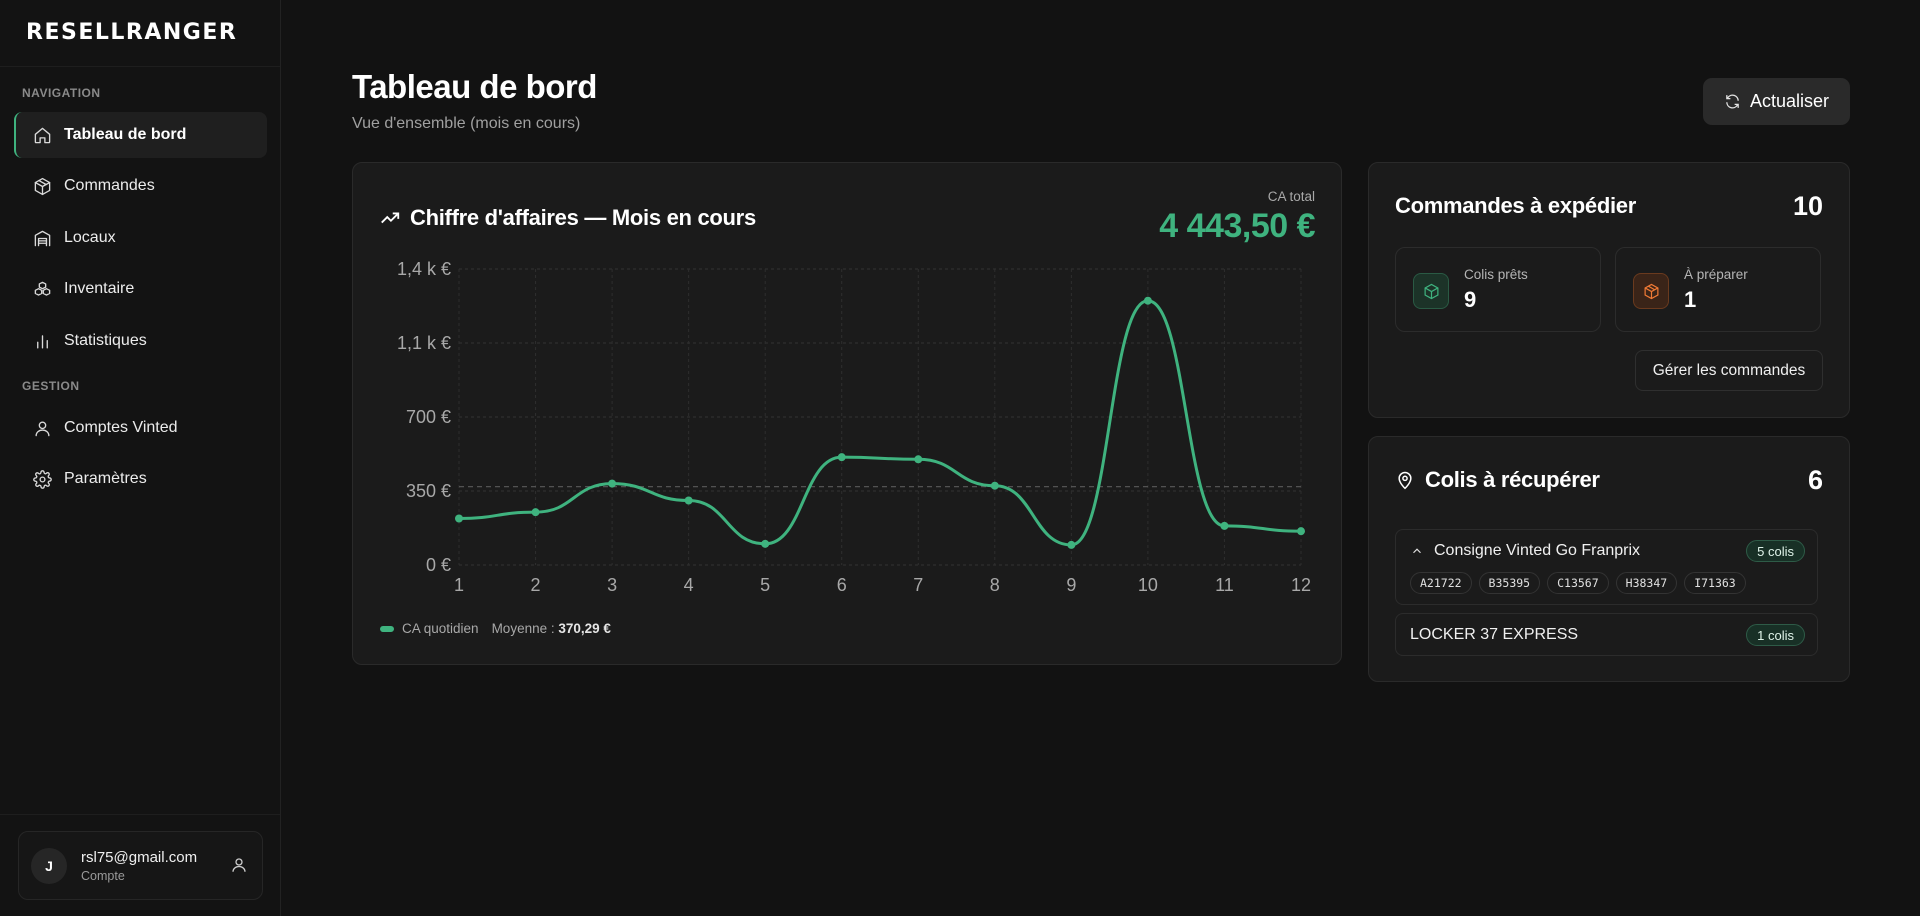  What do you see at coordinates (99, 288) in the screenshot?
I see `sidebar-item-label: Inventaire` at bounding box center [99, 288].